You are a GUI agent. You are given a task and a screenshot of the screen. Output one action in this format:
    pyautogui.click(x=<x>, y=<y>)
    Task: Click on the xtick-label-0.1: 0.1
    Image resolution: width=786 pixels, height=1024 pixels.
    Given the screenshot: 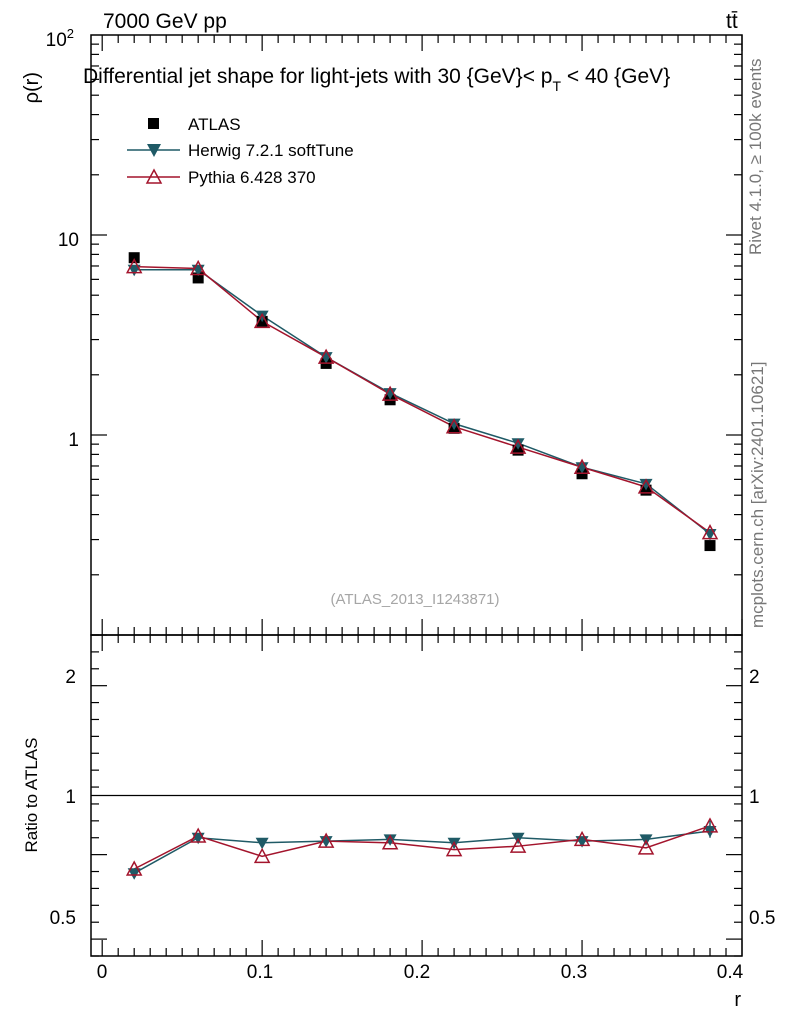 What is the action you would take?
    pyautogui.click(x=260, y=972)
    